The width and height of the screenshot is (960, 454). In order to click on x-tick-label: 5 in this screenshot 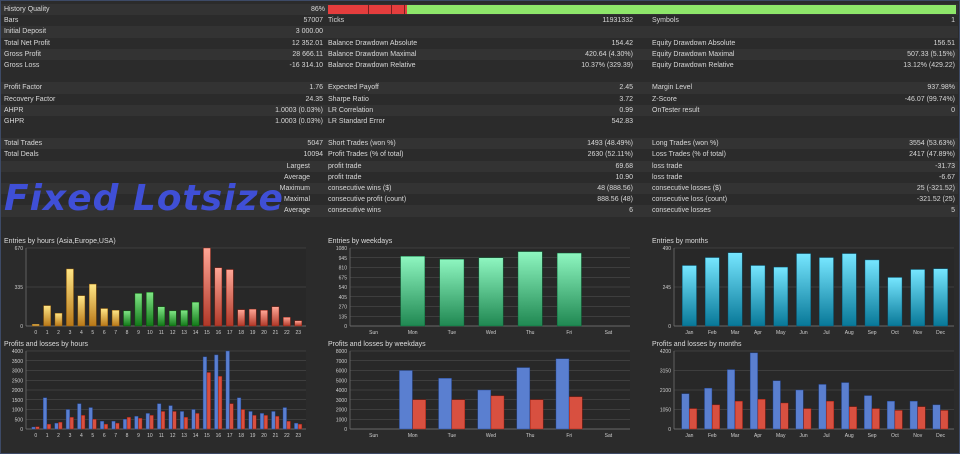, I will do `click(92, 333)`.